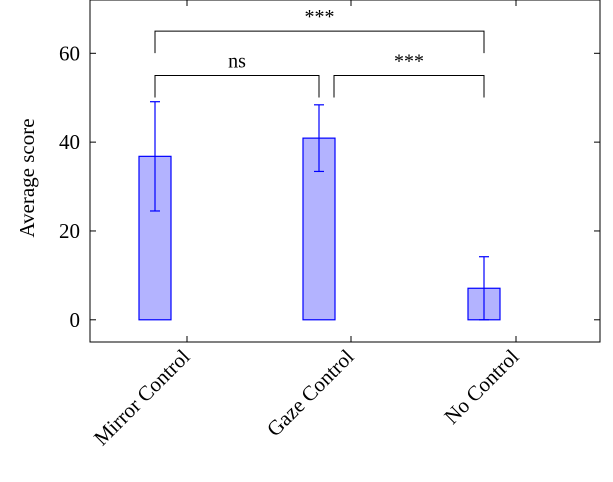  I want to click on y-tick-label: 20, so click(69, 231).